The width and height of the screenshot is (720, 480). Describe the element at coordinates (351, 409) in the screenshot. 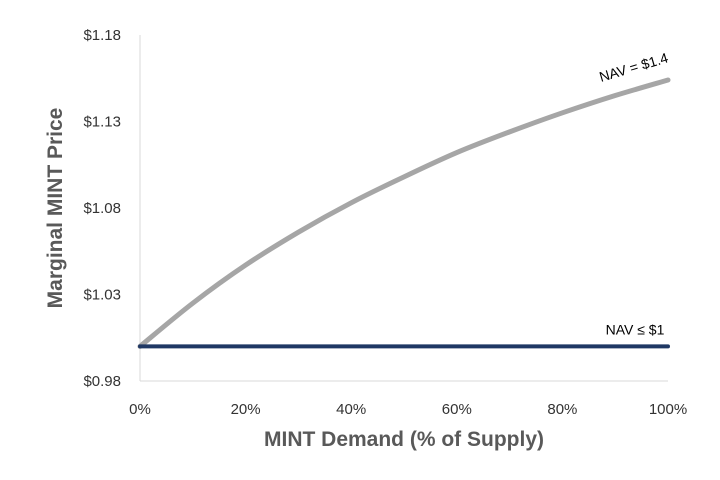

I see `x-tick-label: 40%` at that location.